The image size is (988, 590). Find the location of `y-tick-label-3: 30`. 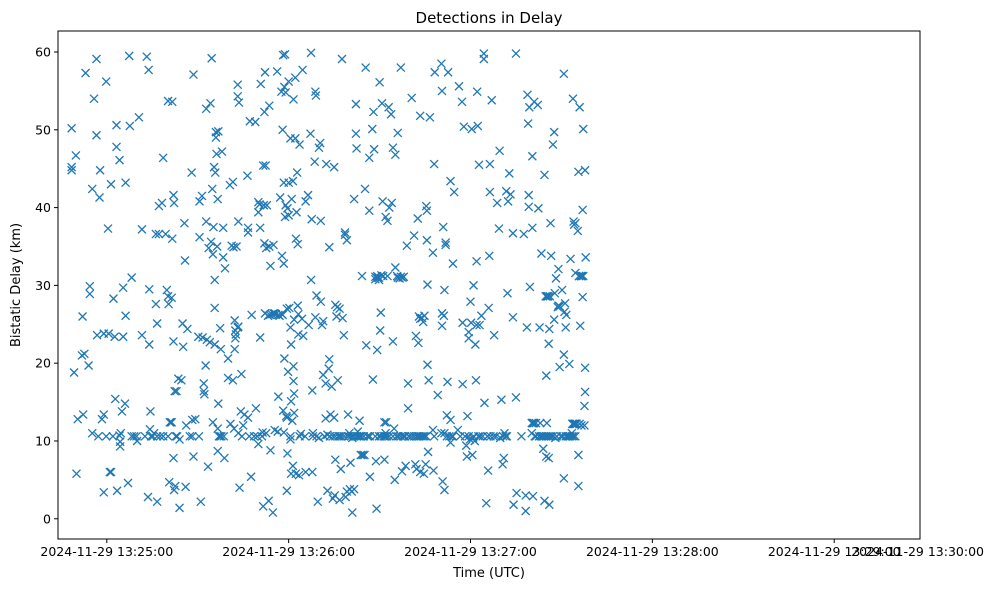

y-tick-label-3: 30 is located at coordinates (43, 285).